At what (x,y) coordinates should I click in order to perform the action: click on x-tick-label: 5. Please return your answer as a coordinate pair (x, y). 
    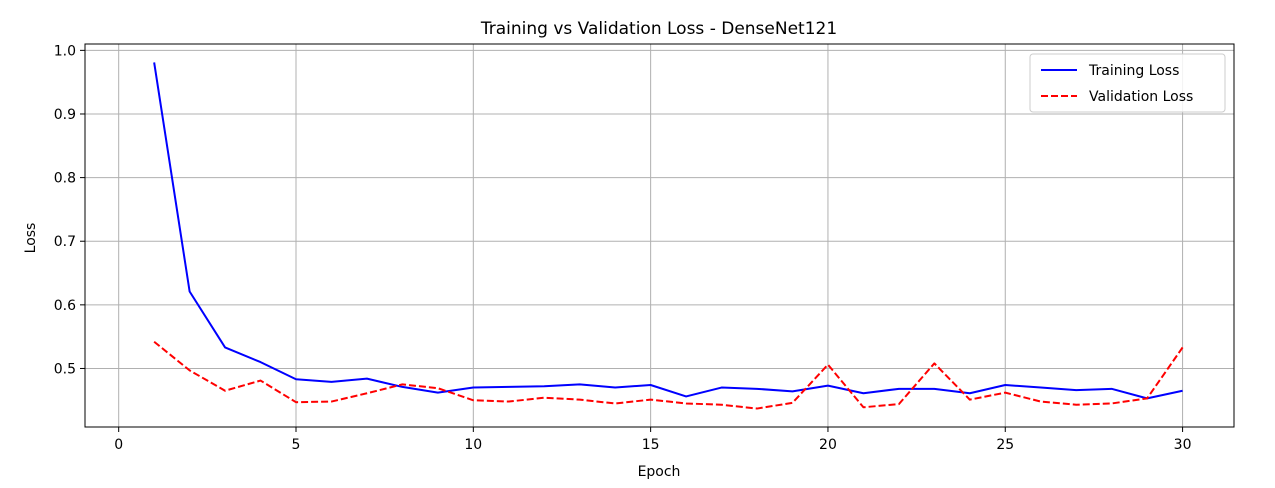
    Looking at the image, I should click on (296, 445).